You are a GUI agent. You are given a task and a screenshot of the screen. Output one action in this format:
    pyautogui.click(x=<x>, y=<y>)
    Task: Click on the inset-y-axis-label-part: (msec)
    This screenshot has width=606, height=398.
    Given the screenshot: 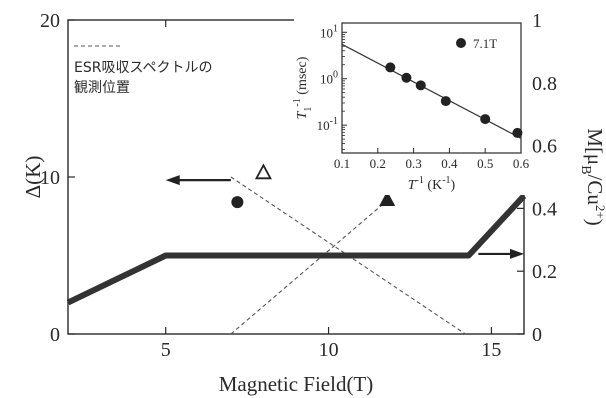 What is the action you would take?
    pyautogui.click(x=302, y=77)
    